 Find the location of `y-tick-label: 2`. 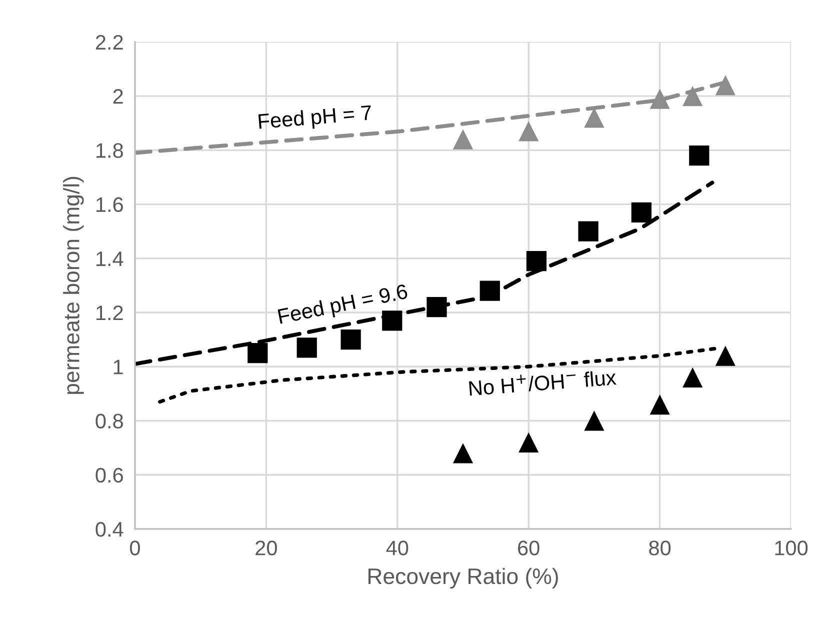

y-tick-label: 2 is located at coordinates (118, 96).